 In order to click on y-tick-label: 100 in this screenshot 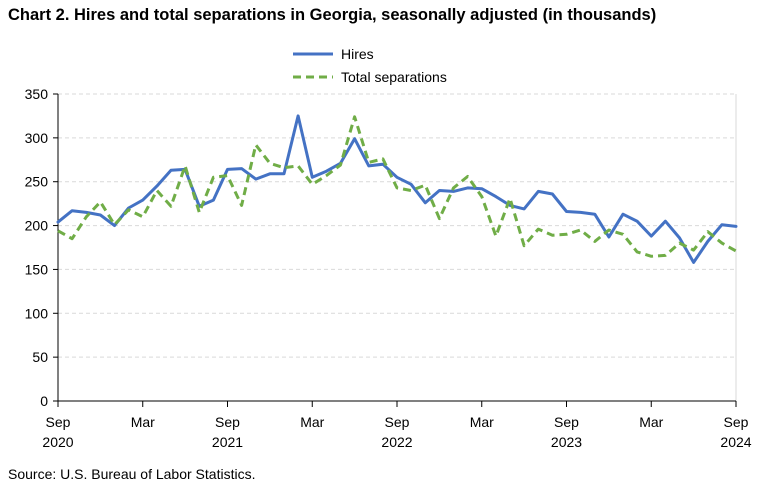, I will do `click(37, 313)`.